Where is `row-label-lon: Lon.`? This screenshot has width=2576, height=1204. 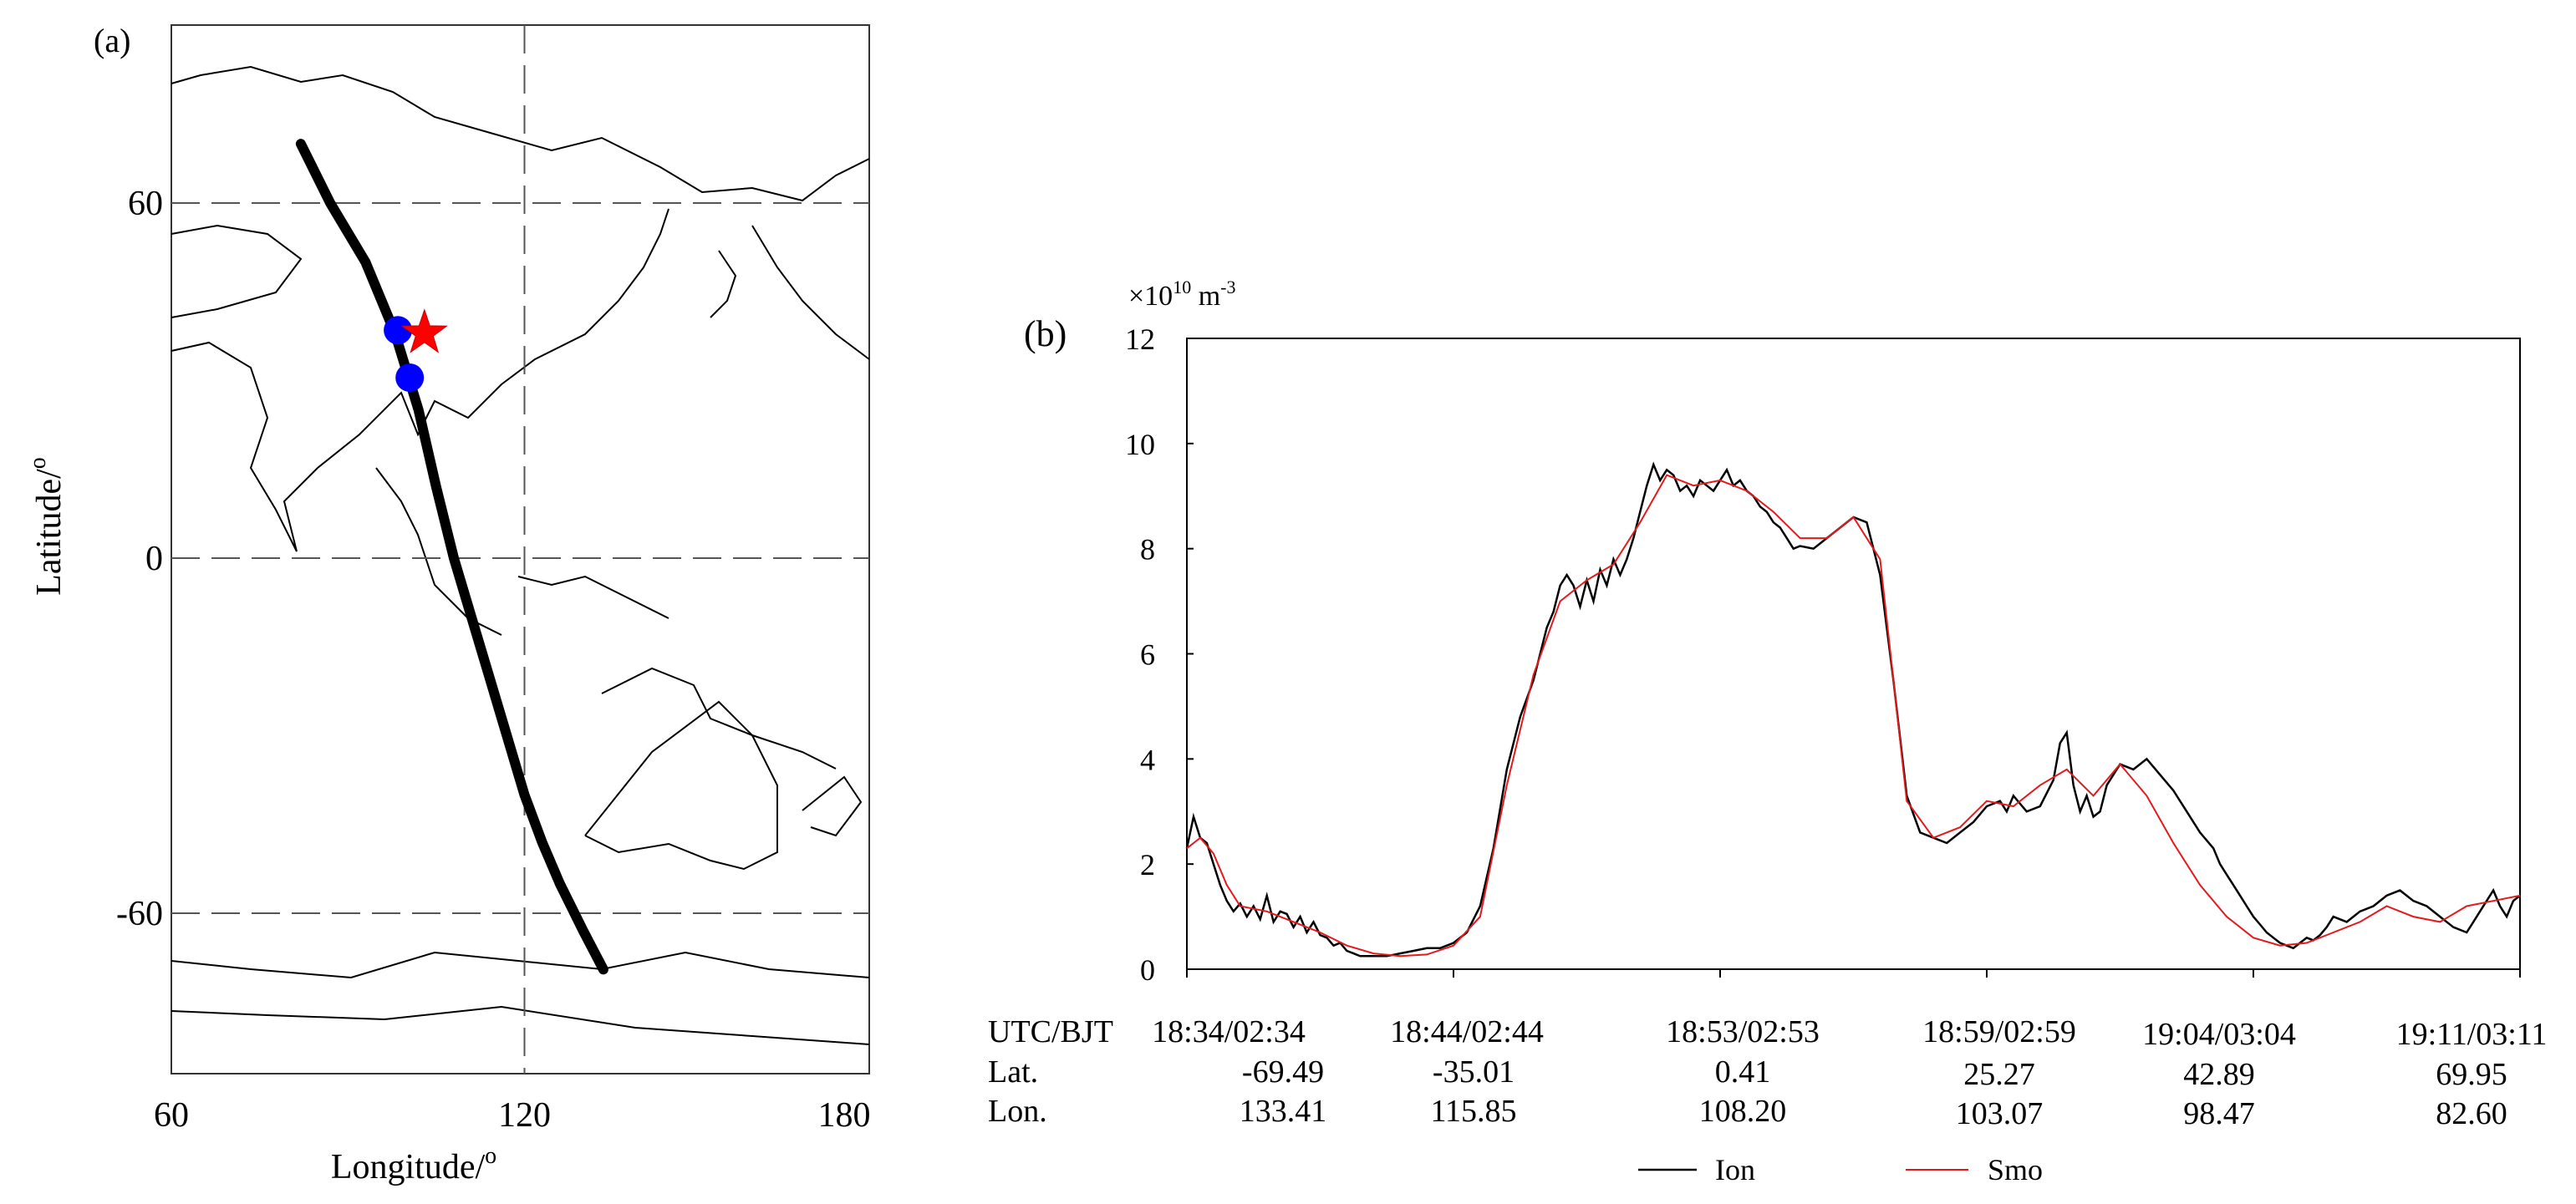
row-label-lon: Lon. is located at coordinates (1017, 1111).